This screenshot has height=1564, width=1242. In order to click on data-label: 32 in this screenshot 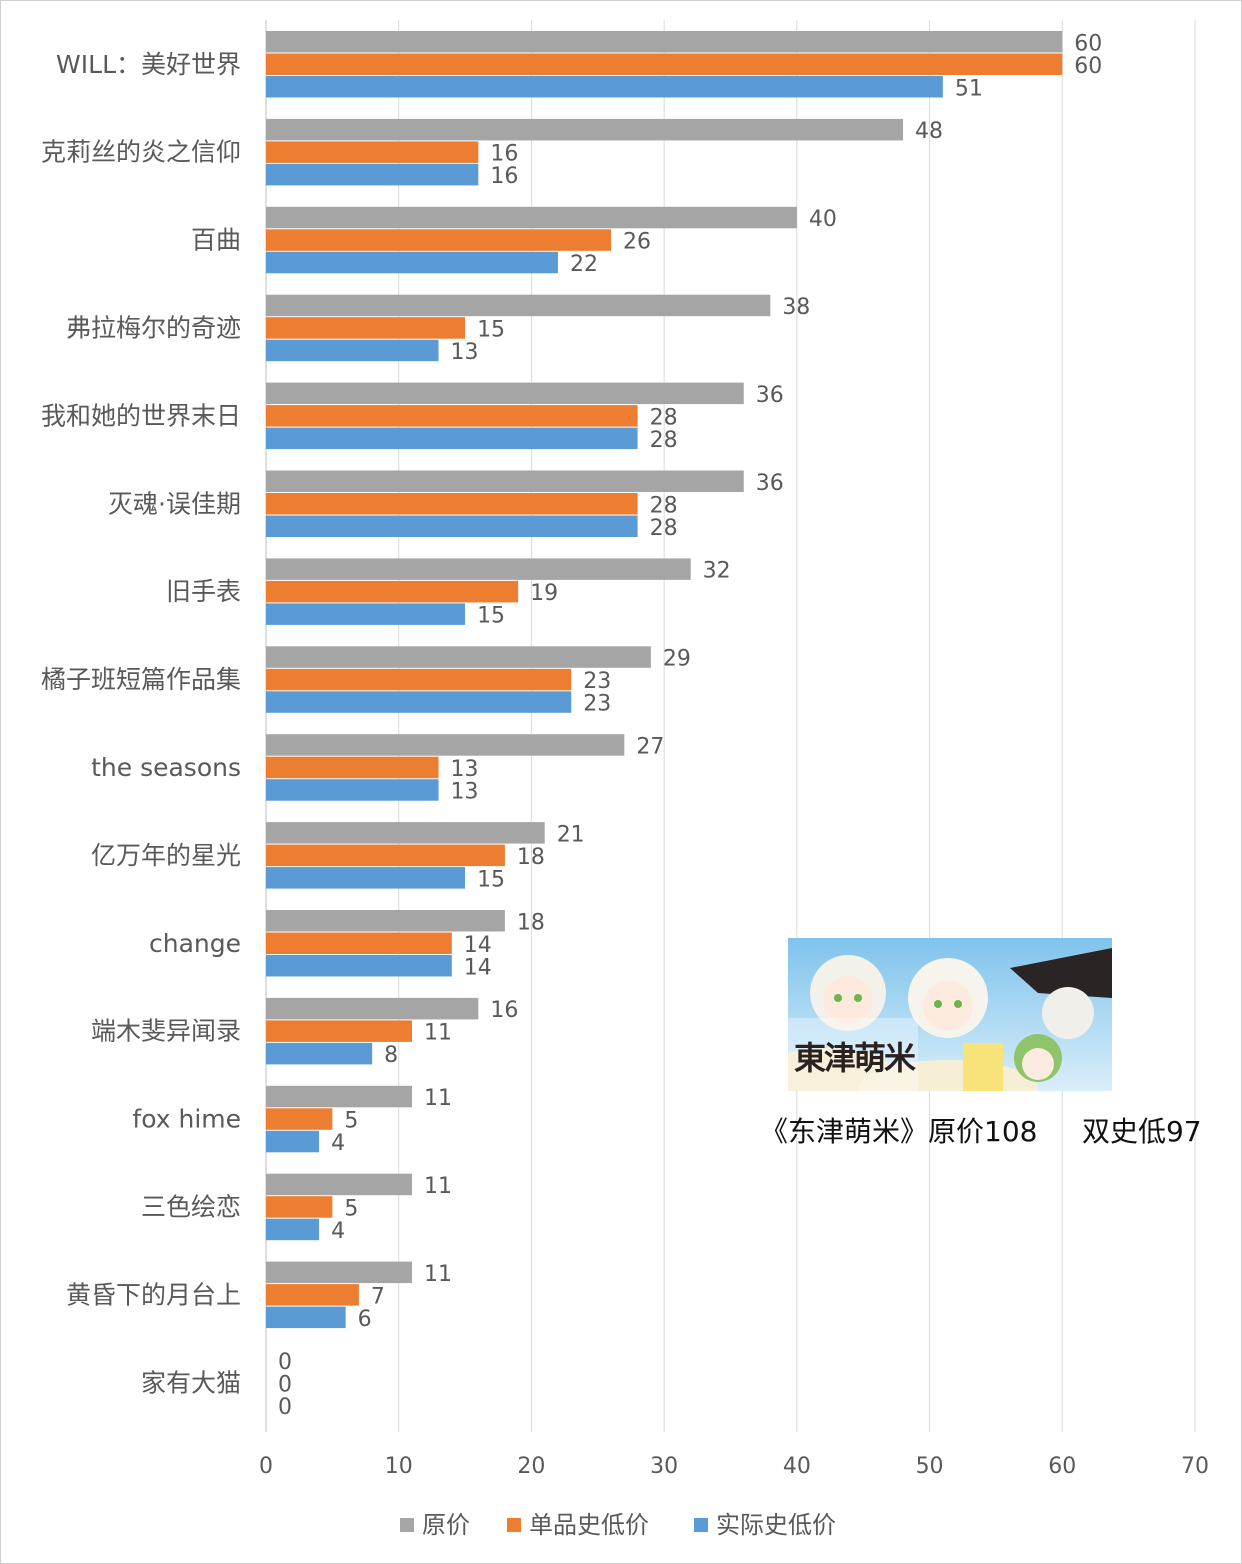, I will do `click(717, 571)`.